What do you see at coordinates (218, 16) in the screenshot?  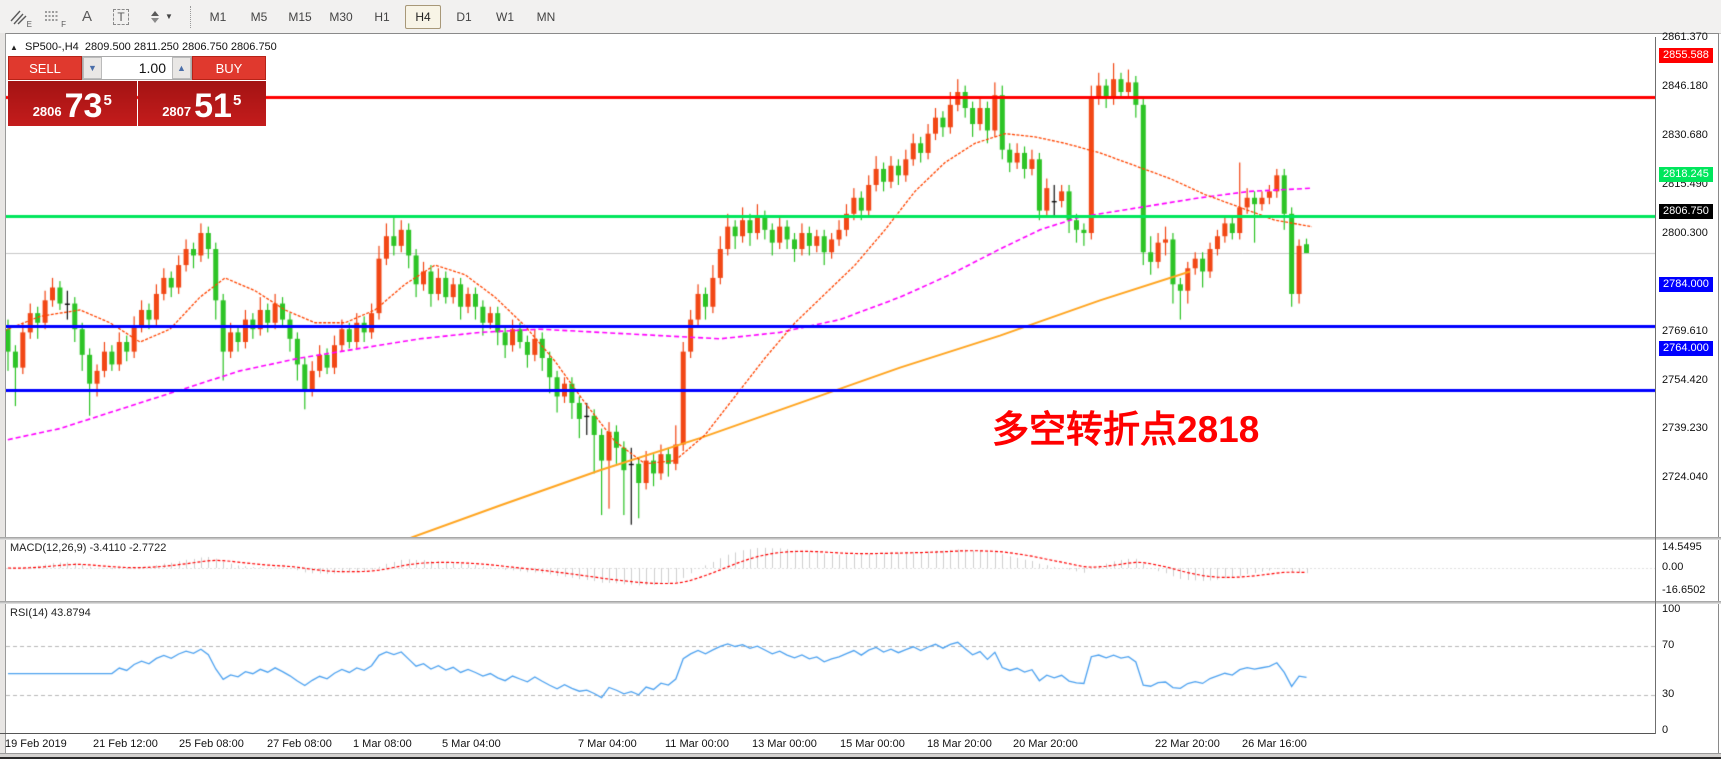 I see `timeframe-button-m1: M1` at bounding box center [218, 16].